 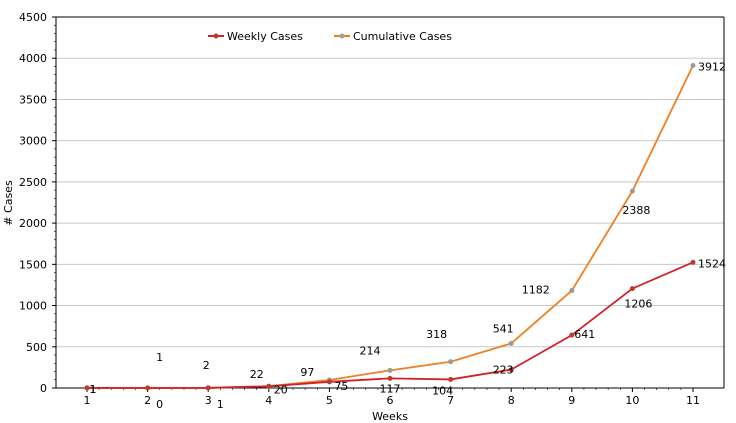 What do you see at coordinates (712, 66) in the screenshot?
I see `data-label-cumulative: 3912` at bounding box center [712, 66].